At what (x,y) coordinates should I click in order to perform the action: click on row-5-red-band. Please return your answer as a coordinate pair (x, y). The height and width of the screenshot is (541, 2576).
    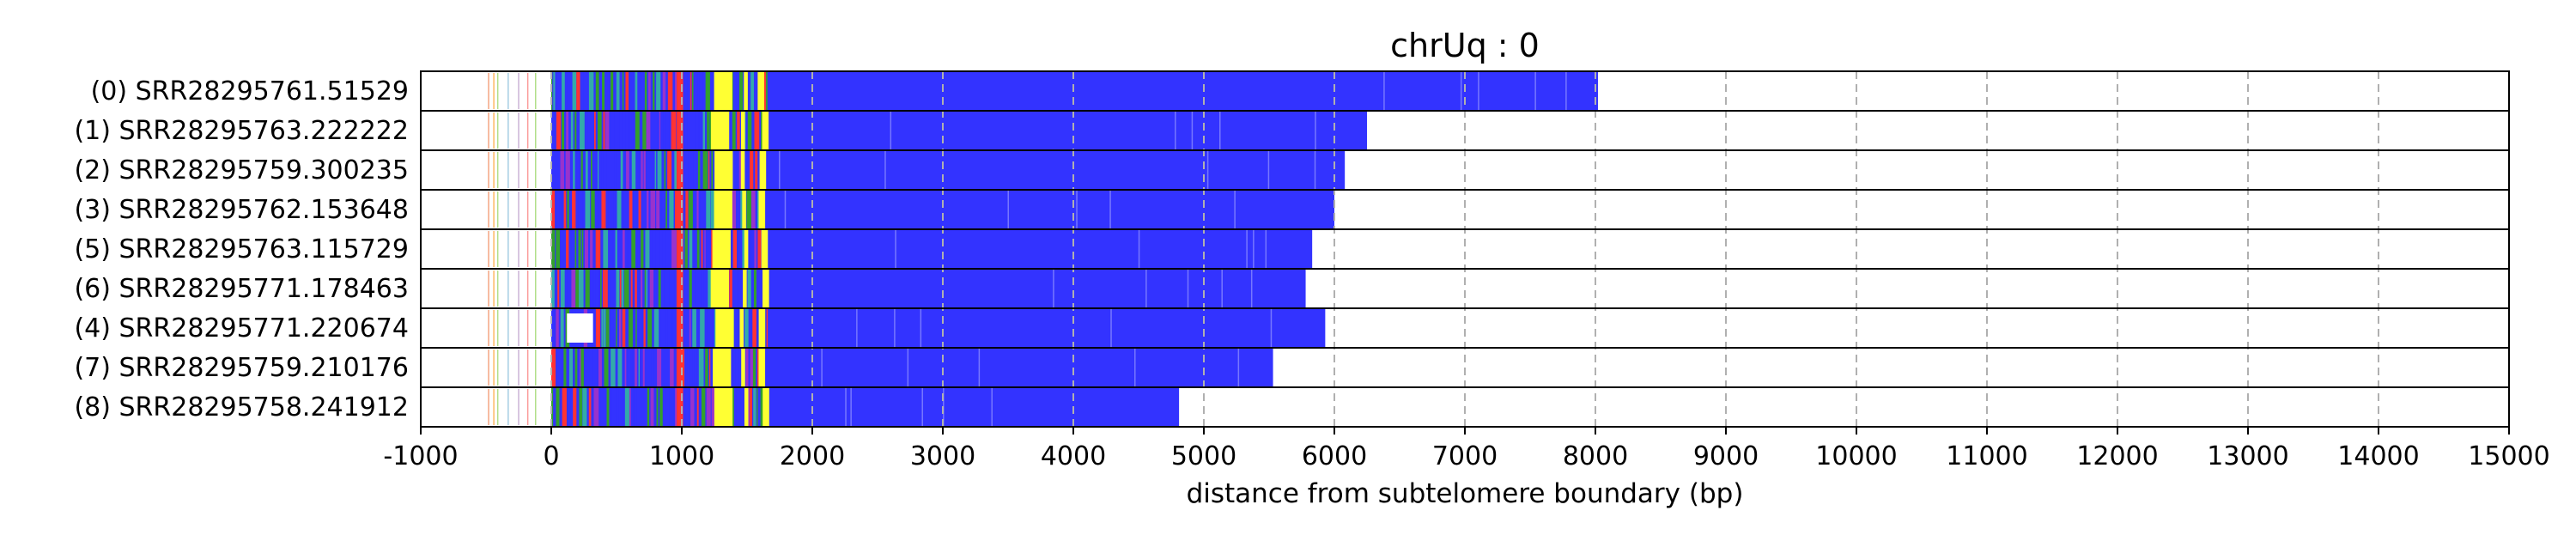
    Looking at the image, I should click on (680, 288).